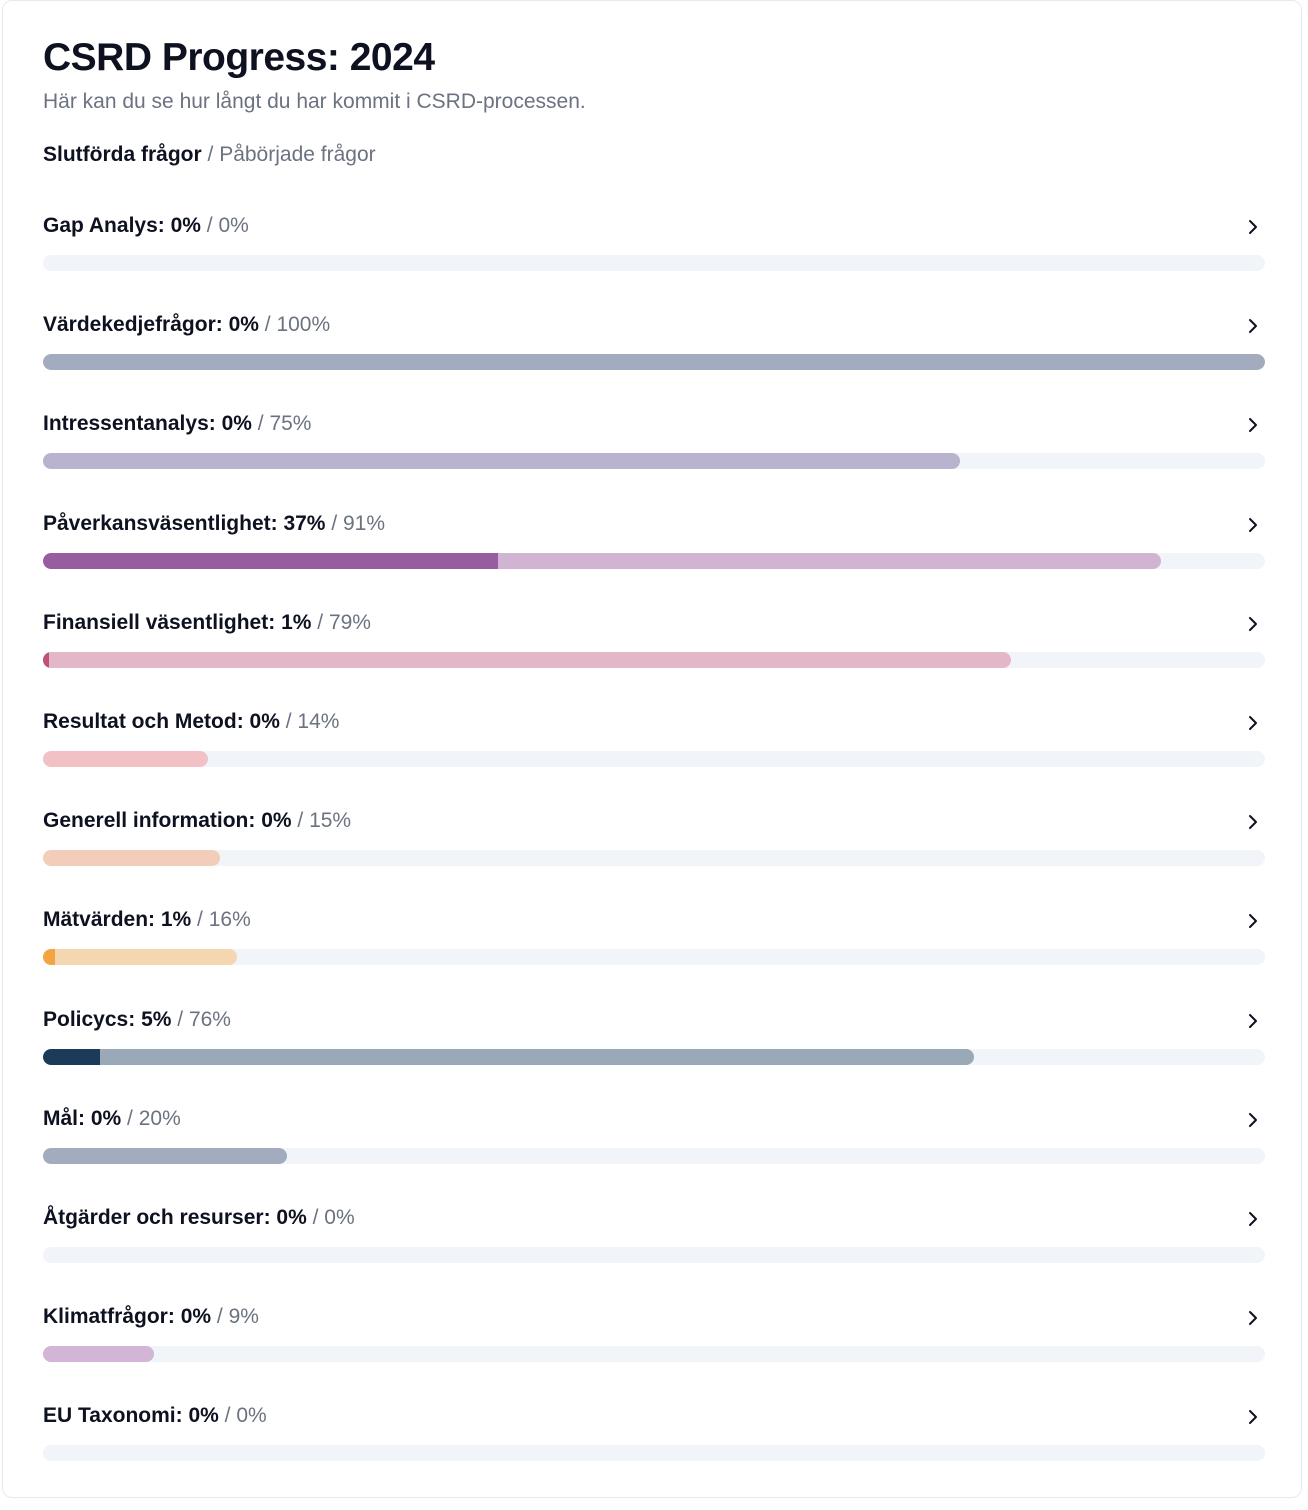  What do you see at coordinates (654, 643) in the screenshot?
I see `progress-row: Finansiell väsentlighet: 1% / 79%` at bounding box center [654, 643].